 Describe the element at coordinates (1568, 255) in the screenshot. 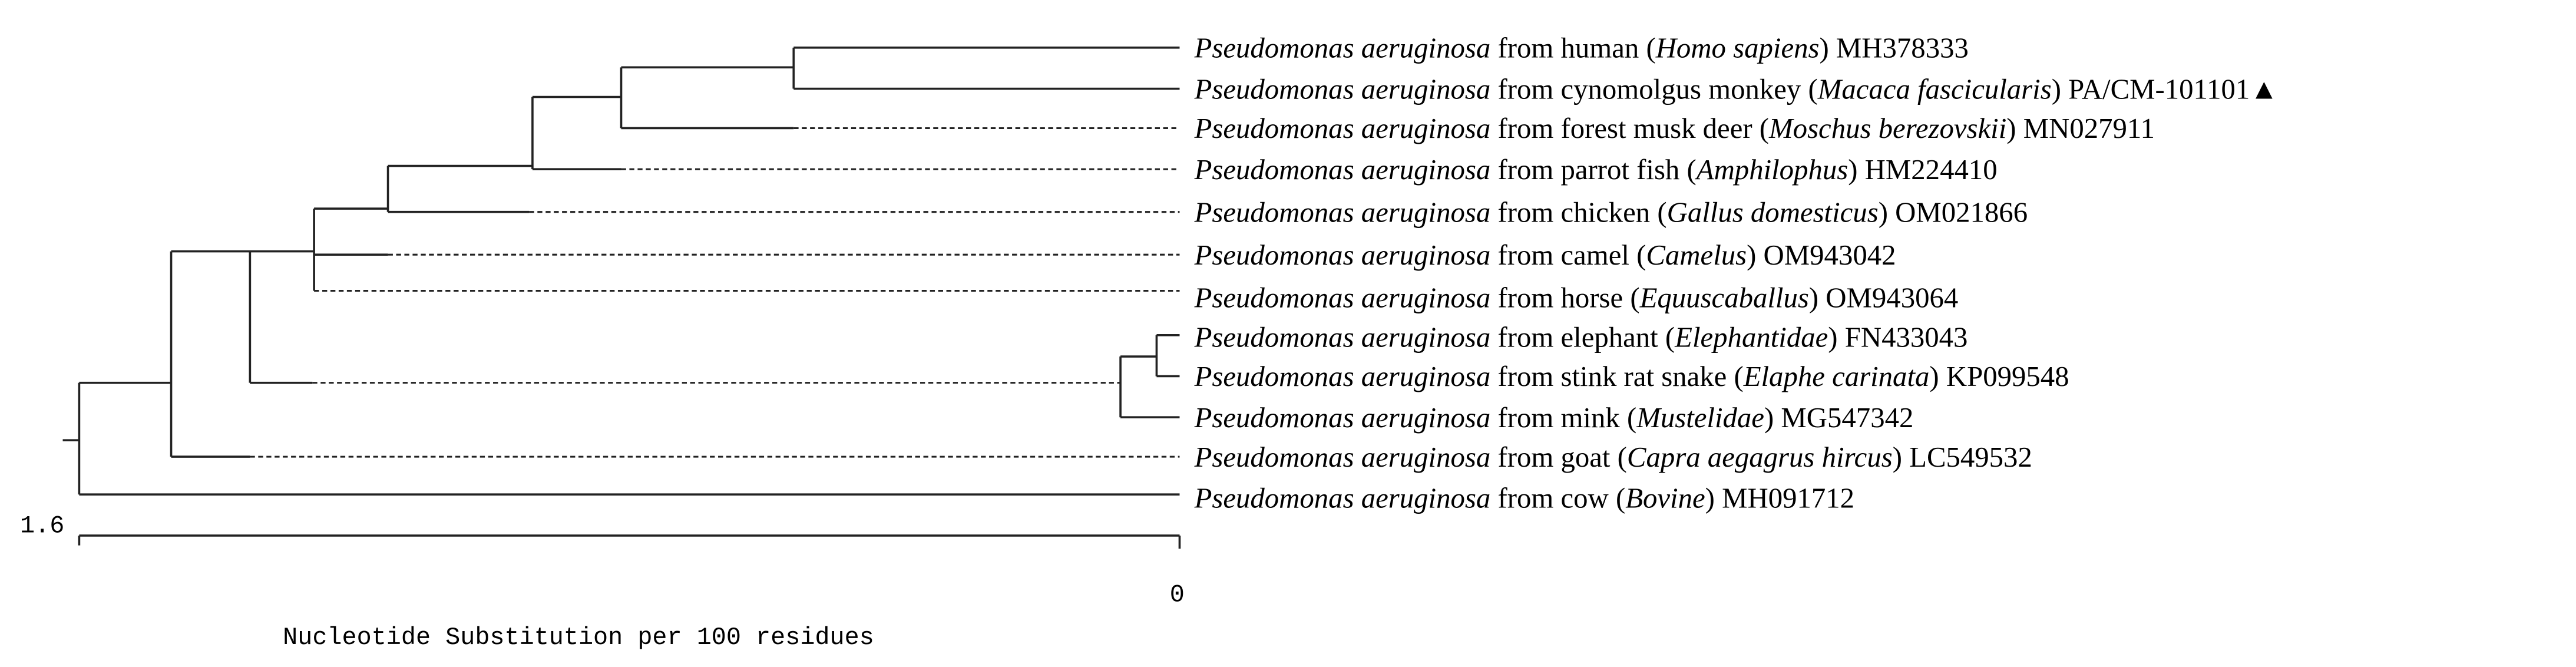

I see `leaf-text: from camel (` at that location.